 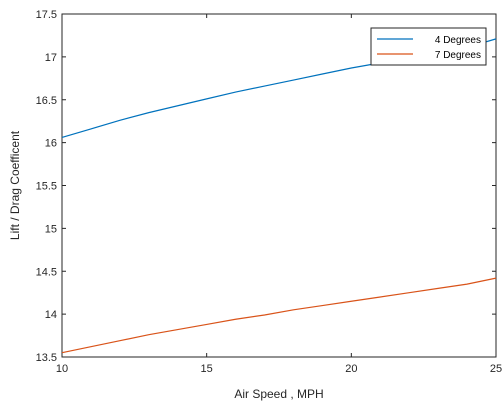 What do you see at coordinates (46, 272) in the screenshot?
I see `y-tick-label: 14.5` at bounding box center [46, 272].